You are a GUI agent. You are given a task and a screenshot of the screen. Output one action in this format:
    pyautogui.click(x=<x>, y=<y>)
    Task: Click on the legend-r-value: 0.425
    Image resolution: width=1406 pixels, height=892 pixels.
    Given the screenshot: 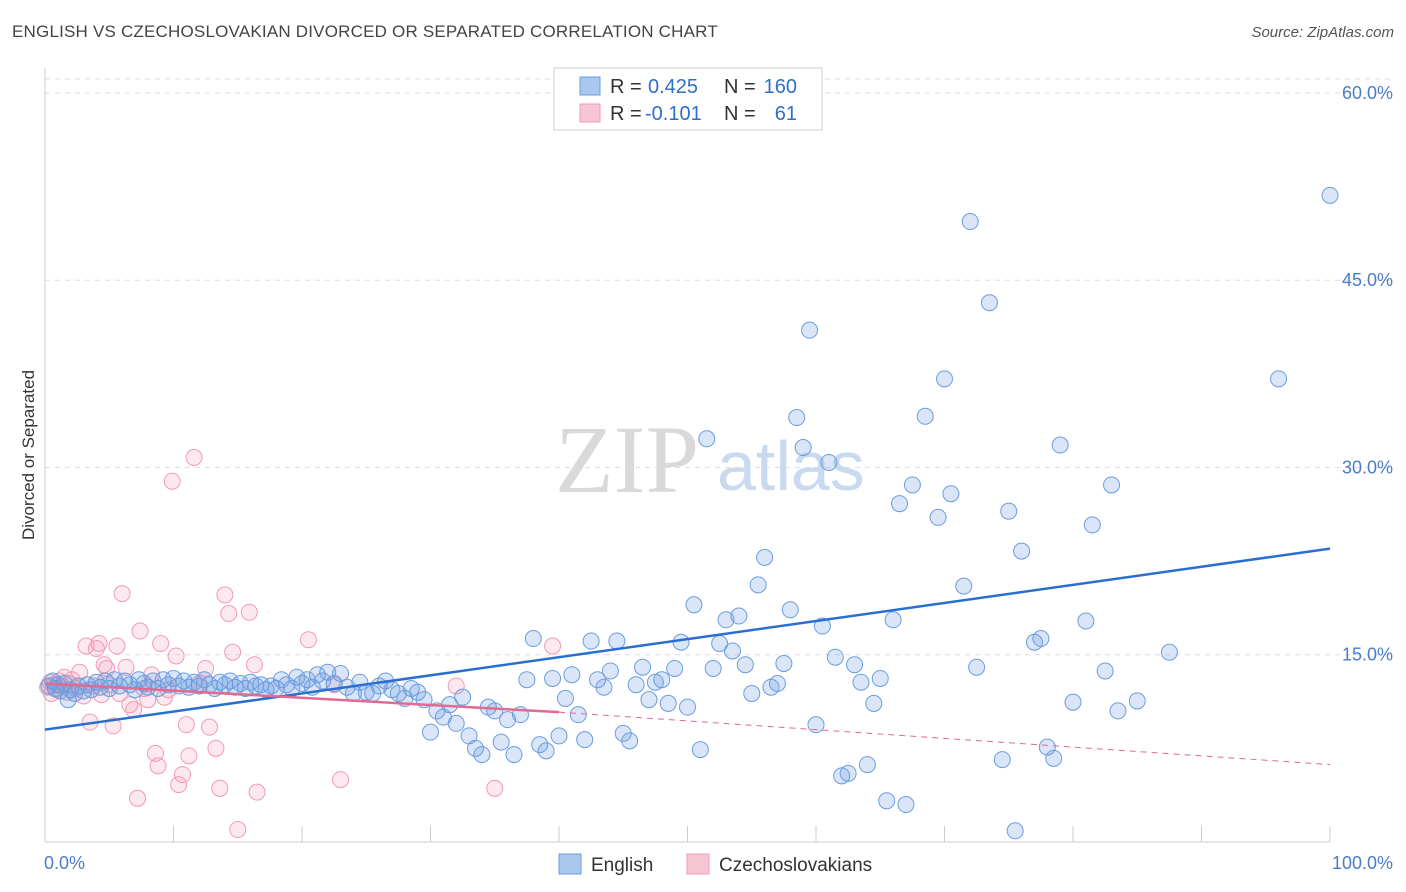 What is the action you would take?
    pyautogui.click(x=673, y=87)
    